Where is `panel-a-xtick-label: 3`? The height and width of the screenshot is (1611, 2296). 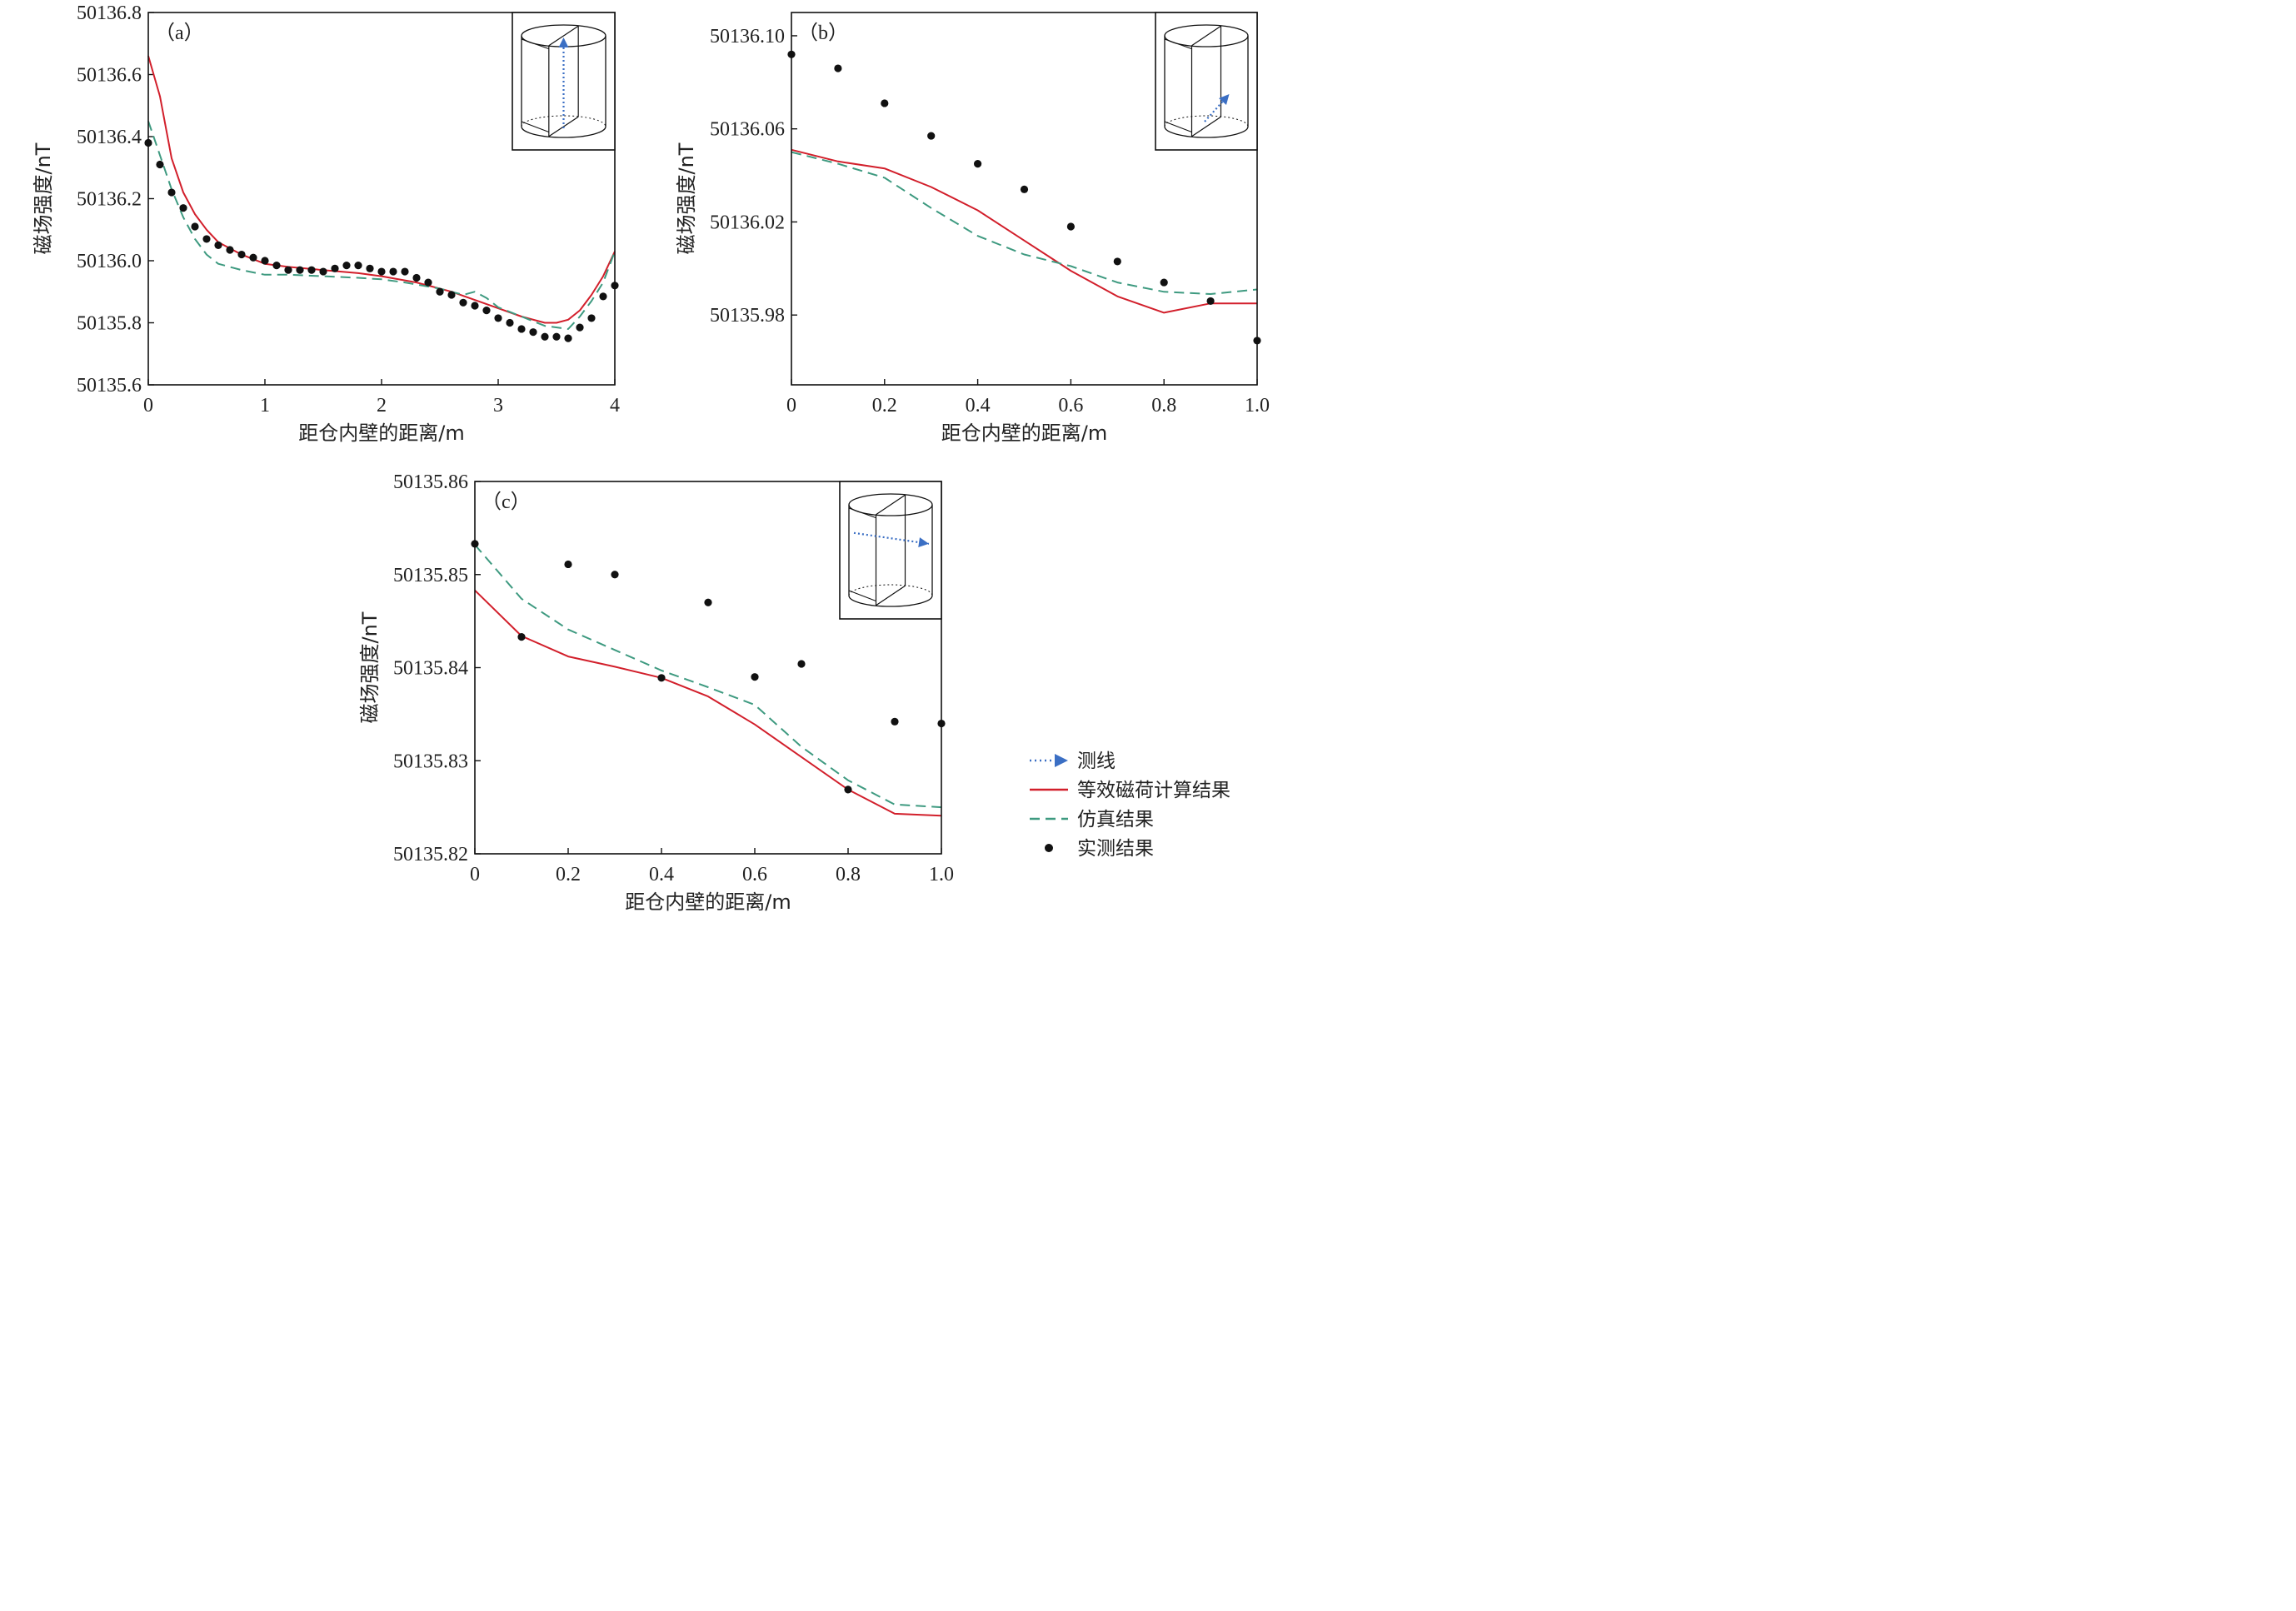
panel-a-xtick-label: 3 is located at coordinates (498, 405).